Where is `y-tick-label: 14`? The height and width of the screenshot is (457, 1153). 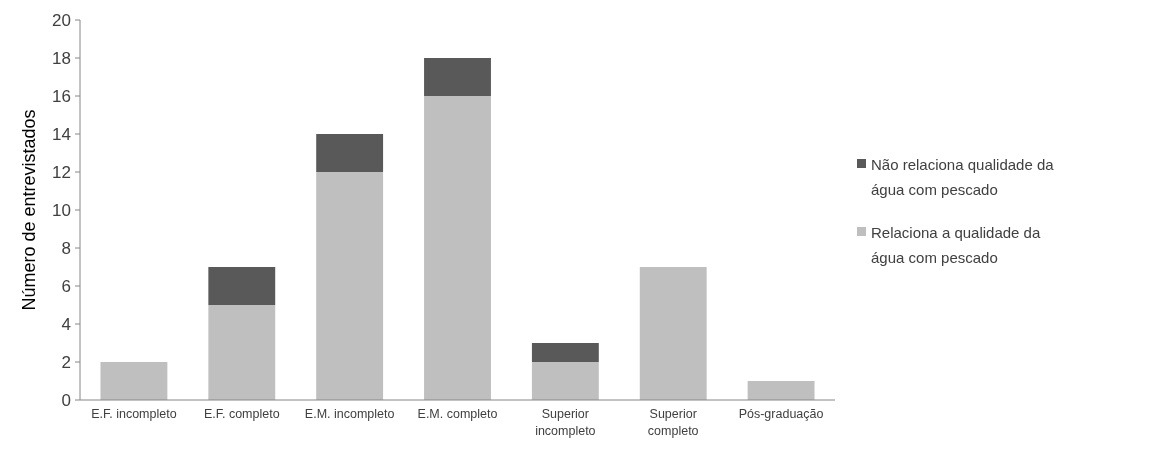
y-tick-label: 14 is located at coordinates (61, 134).